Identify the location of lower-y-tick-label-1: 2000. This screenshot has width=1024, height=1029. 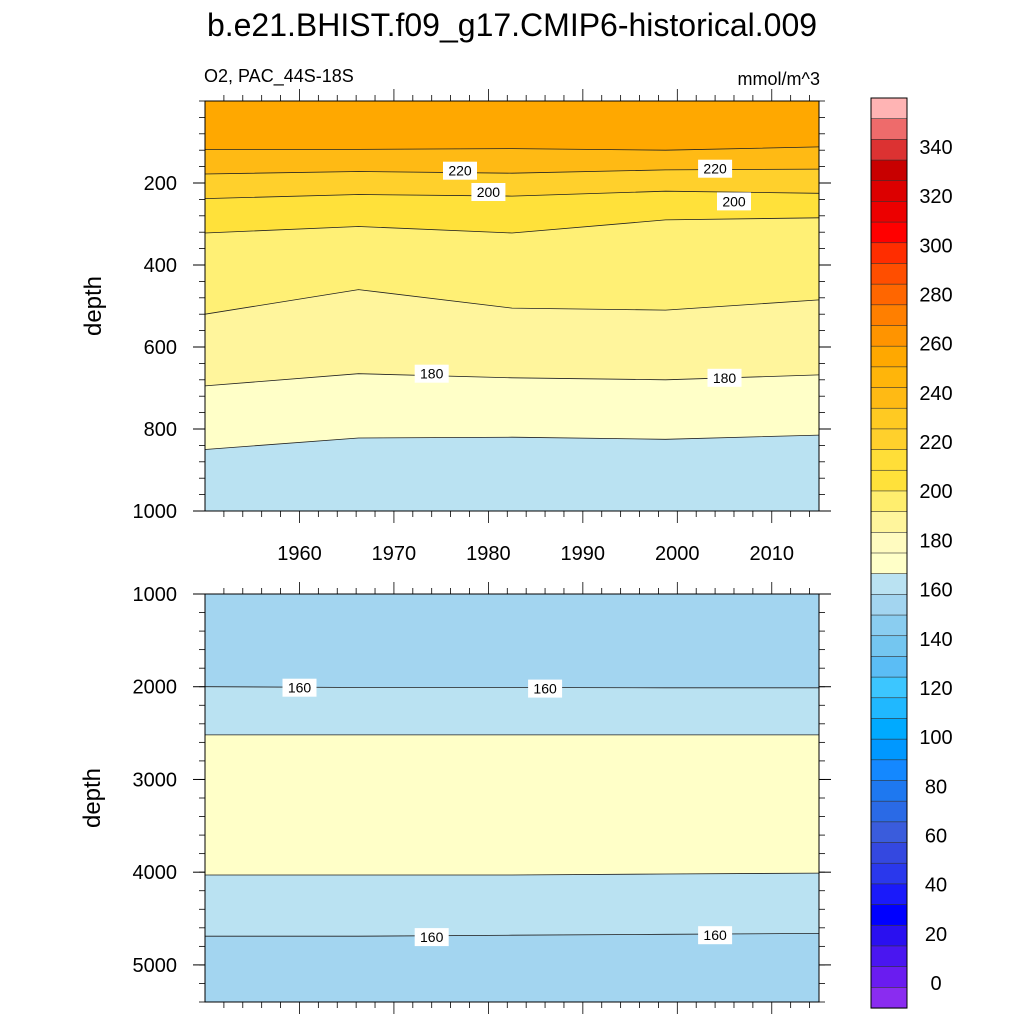
(155, 688).